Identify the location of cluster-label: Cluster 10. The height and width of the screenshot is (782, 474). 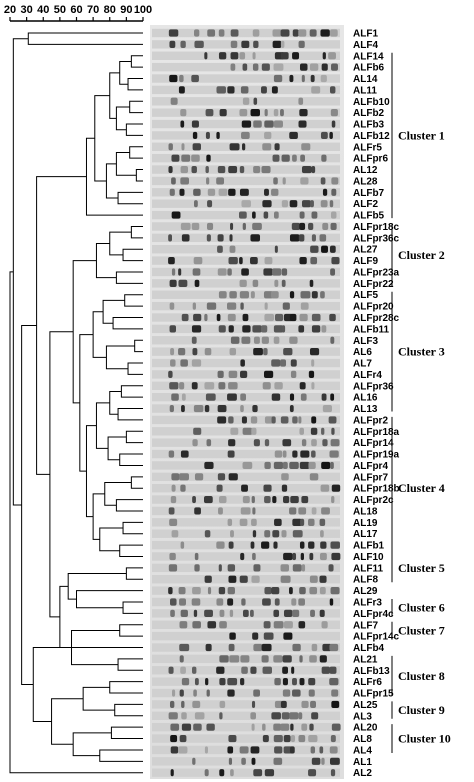
(424, 739).